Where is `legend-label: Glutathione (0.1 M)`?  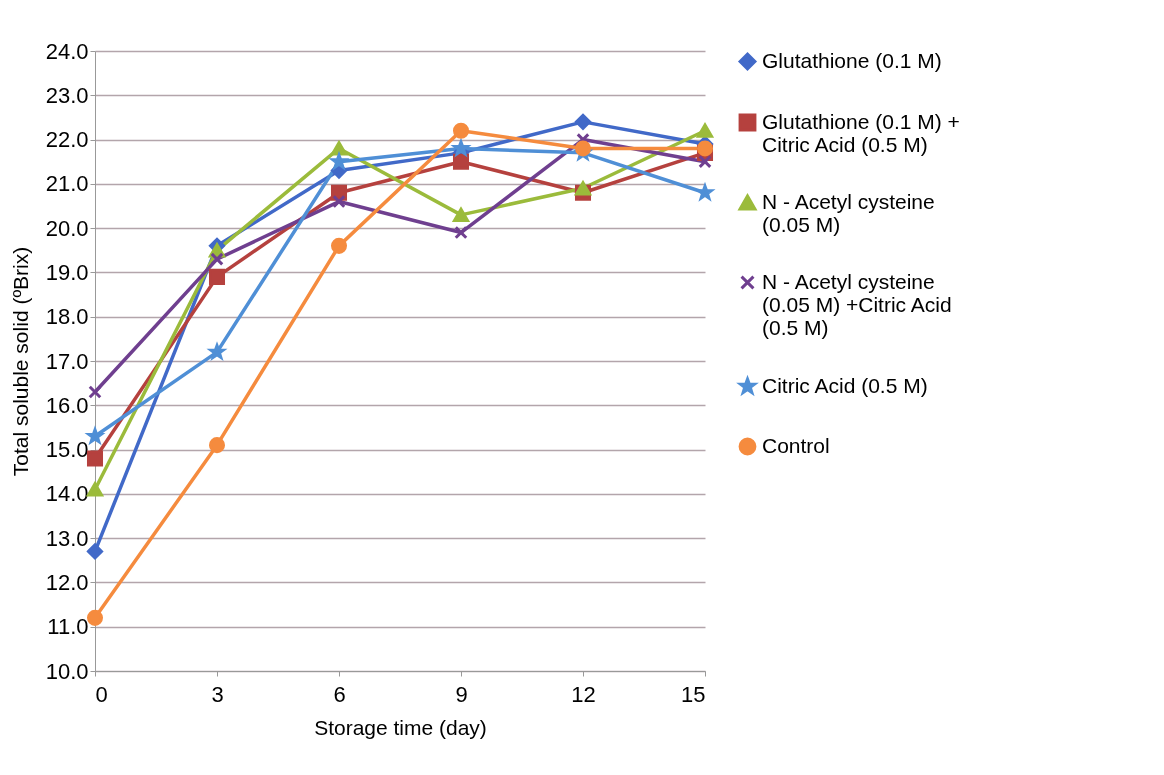
legend-label: Glutathione (0.1 M) is located at coordinates (852, 60).